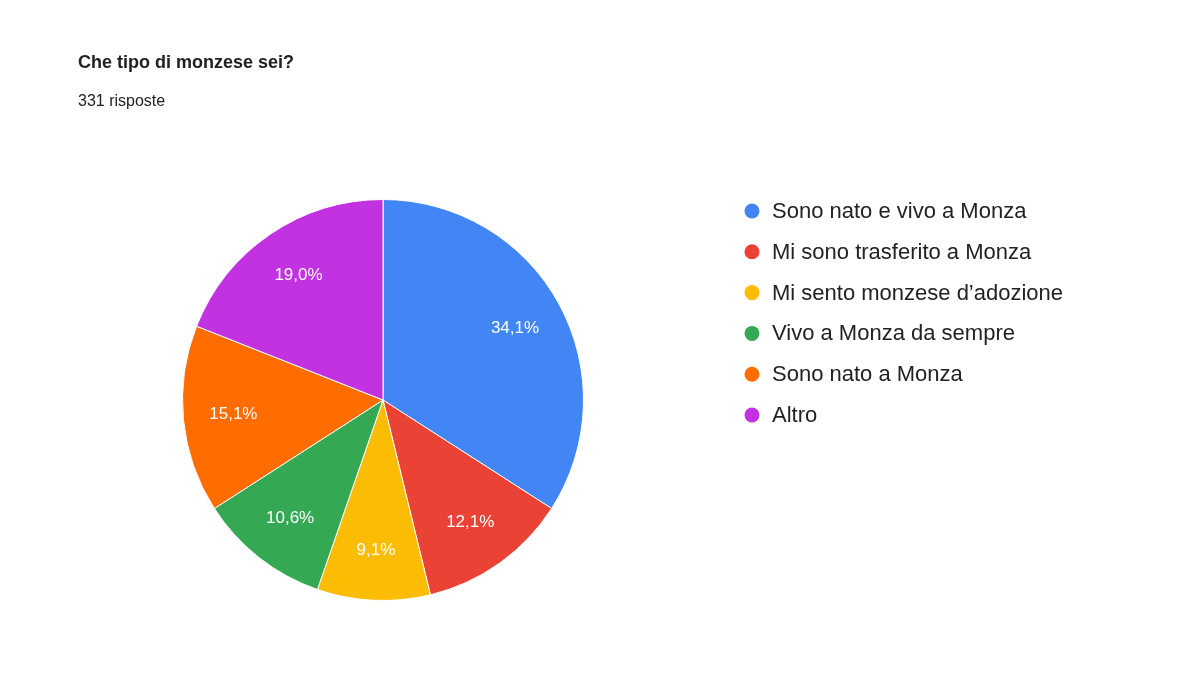  Describe the element at coordinates (868, 374) in the screenshot. I see `legend-label: Sono nato a Monza` at that location.